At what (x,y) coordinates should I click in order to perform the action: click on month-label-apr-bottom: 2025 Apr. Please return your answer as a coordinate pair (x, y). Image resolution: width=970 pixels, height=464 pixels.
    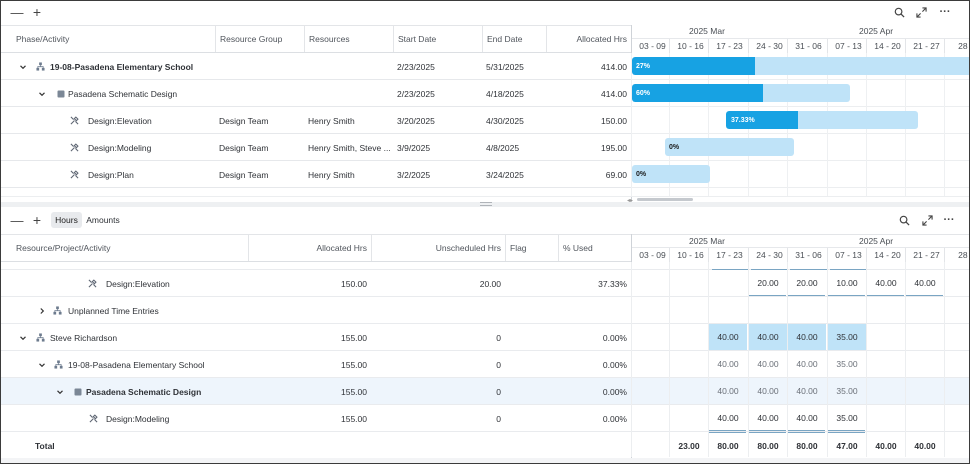
    Looking at the image, I should click on (876, 241).